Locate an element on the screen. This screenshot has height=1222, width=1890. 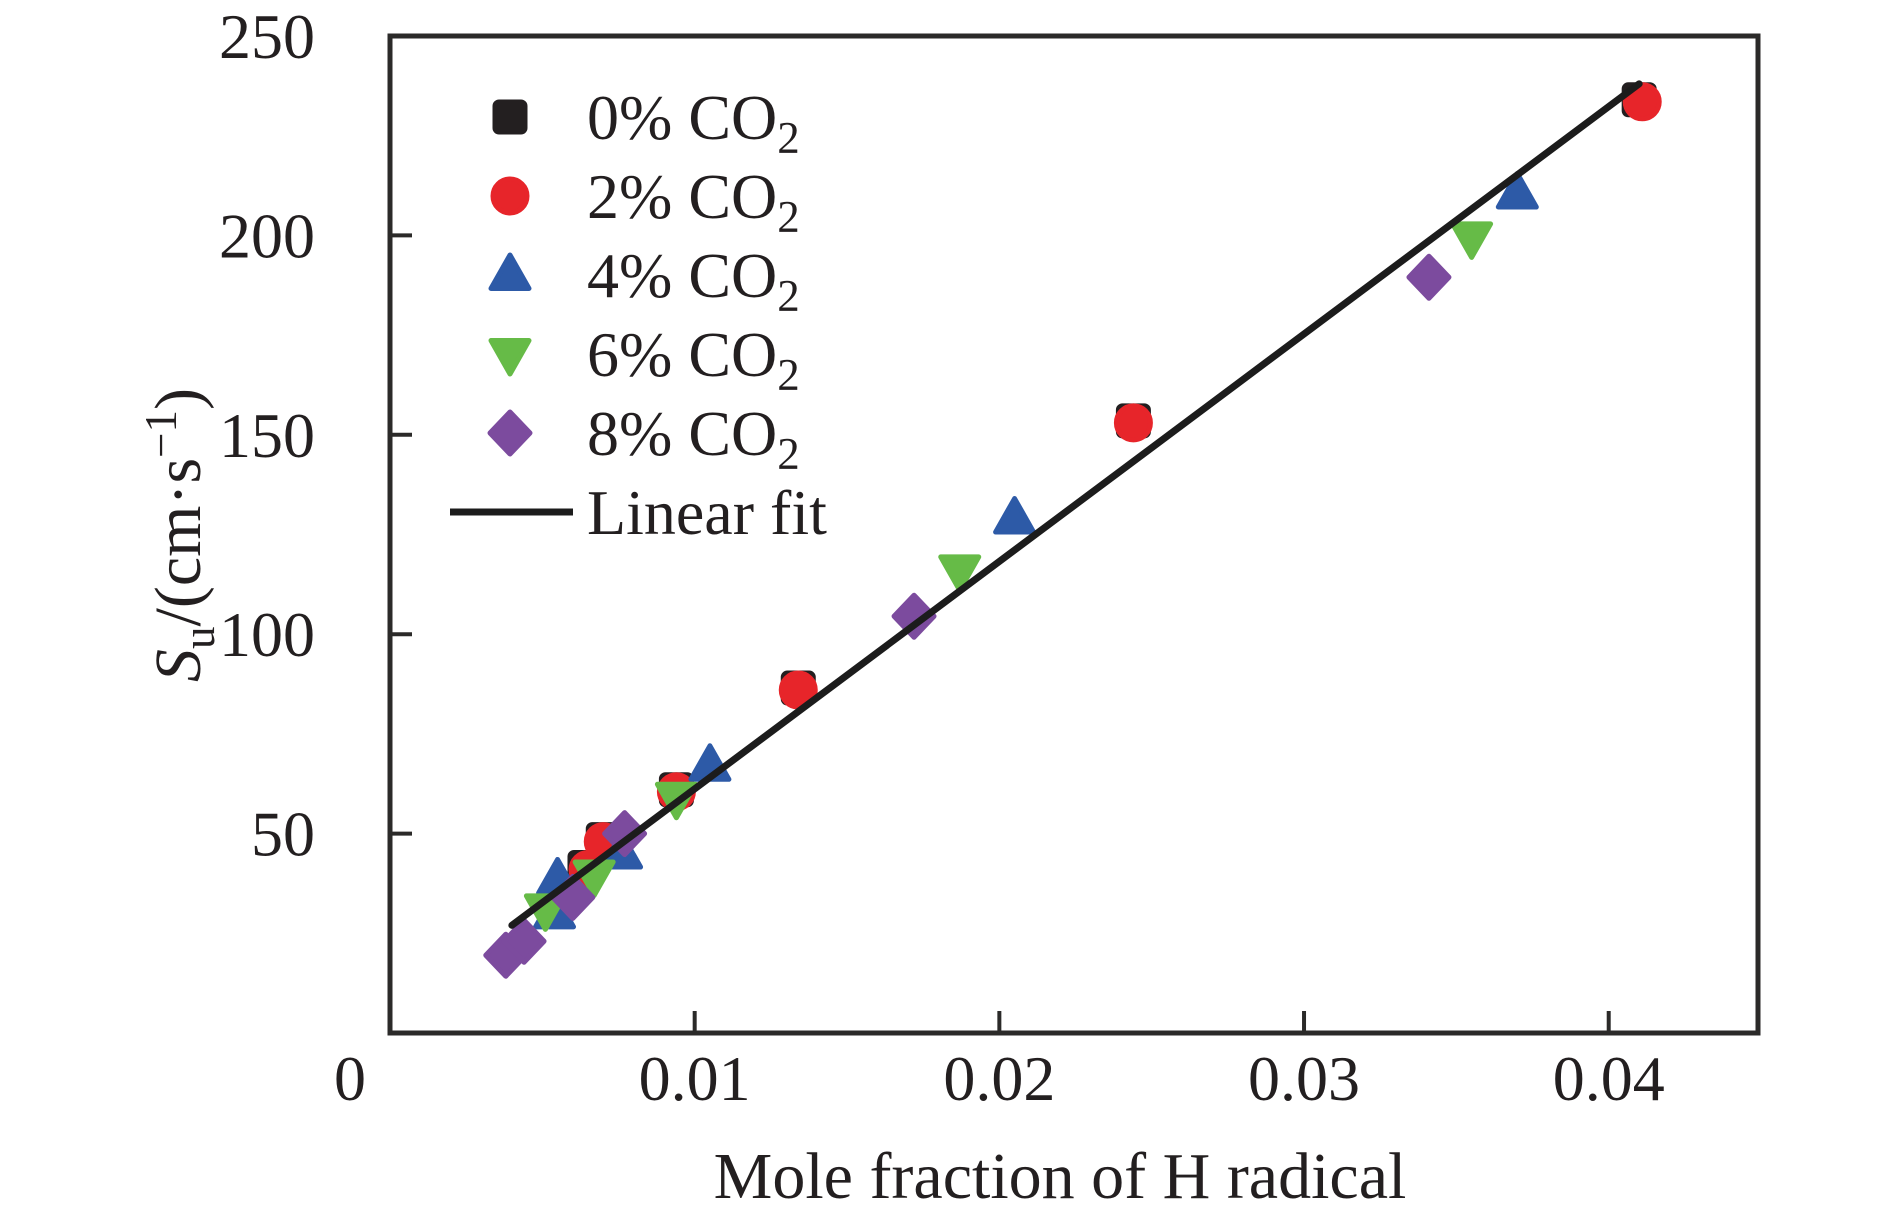
y-axis-unit-close: ) is located at coordinates (178, 399).